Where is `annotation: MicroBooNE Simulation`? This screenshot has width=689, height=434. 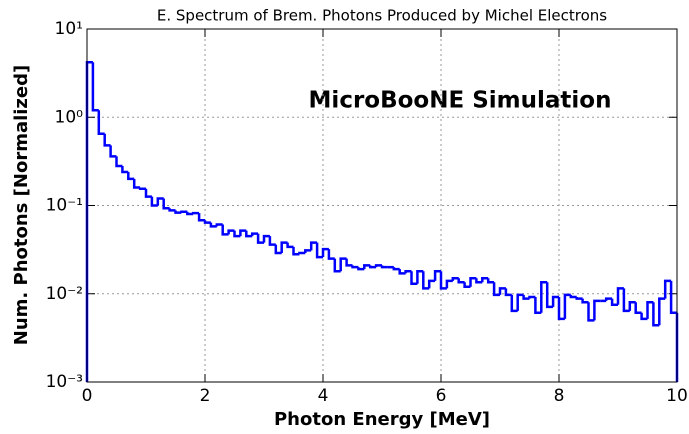
annotation: MicroBooNE Simulation is located at coordinates (460, 101).